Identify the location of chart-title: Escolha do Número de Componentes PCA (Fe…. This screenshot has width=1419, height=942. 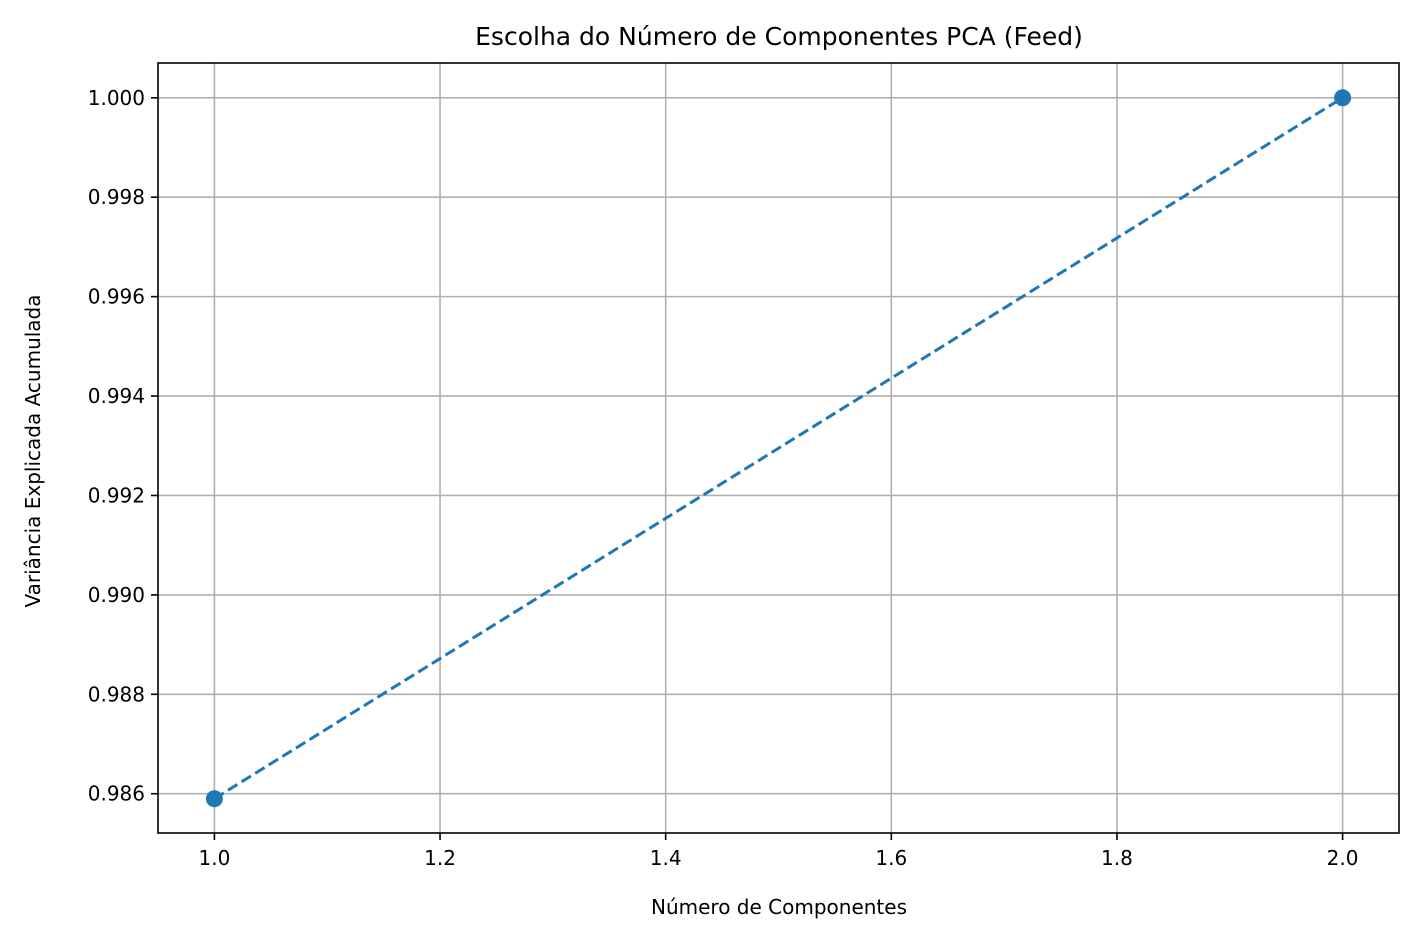
(779, 36).